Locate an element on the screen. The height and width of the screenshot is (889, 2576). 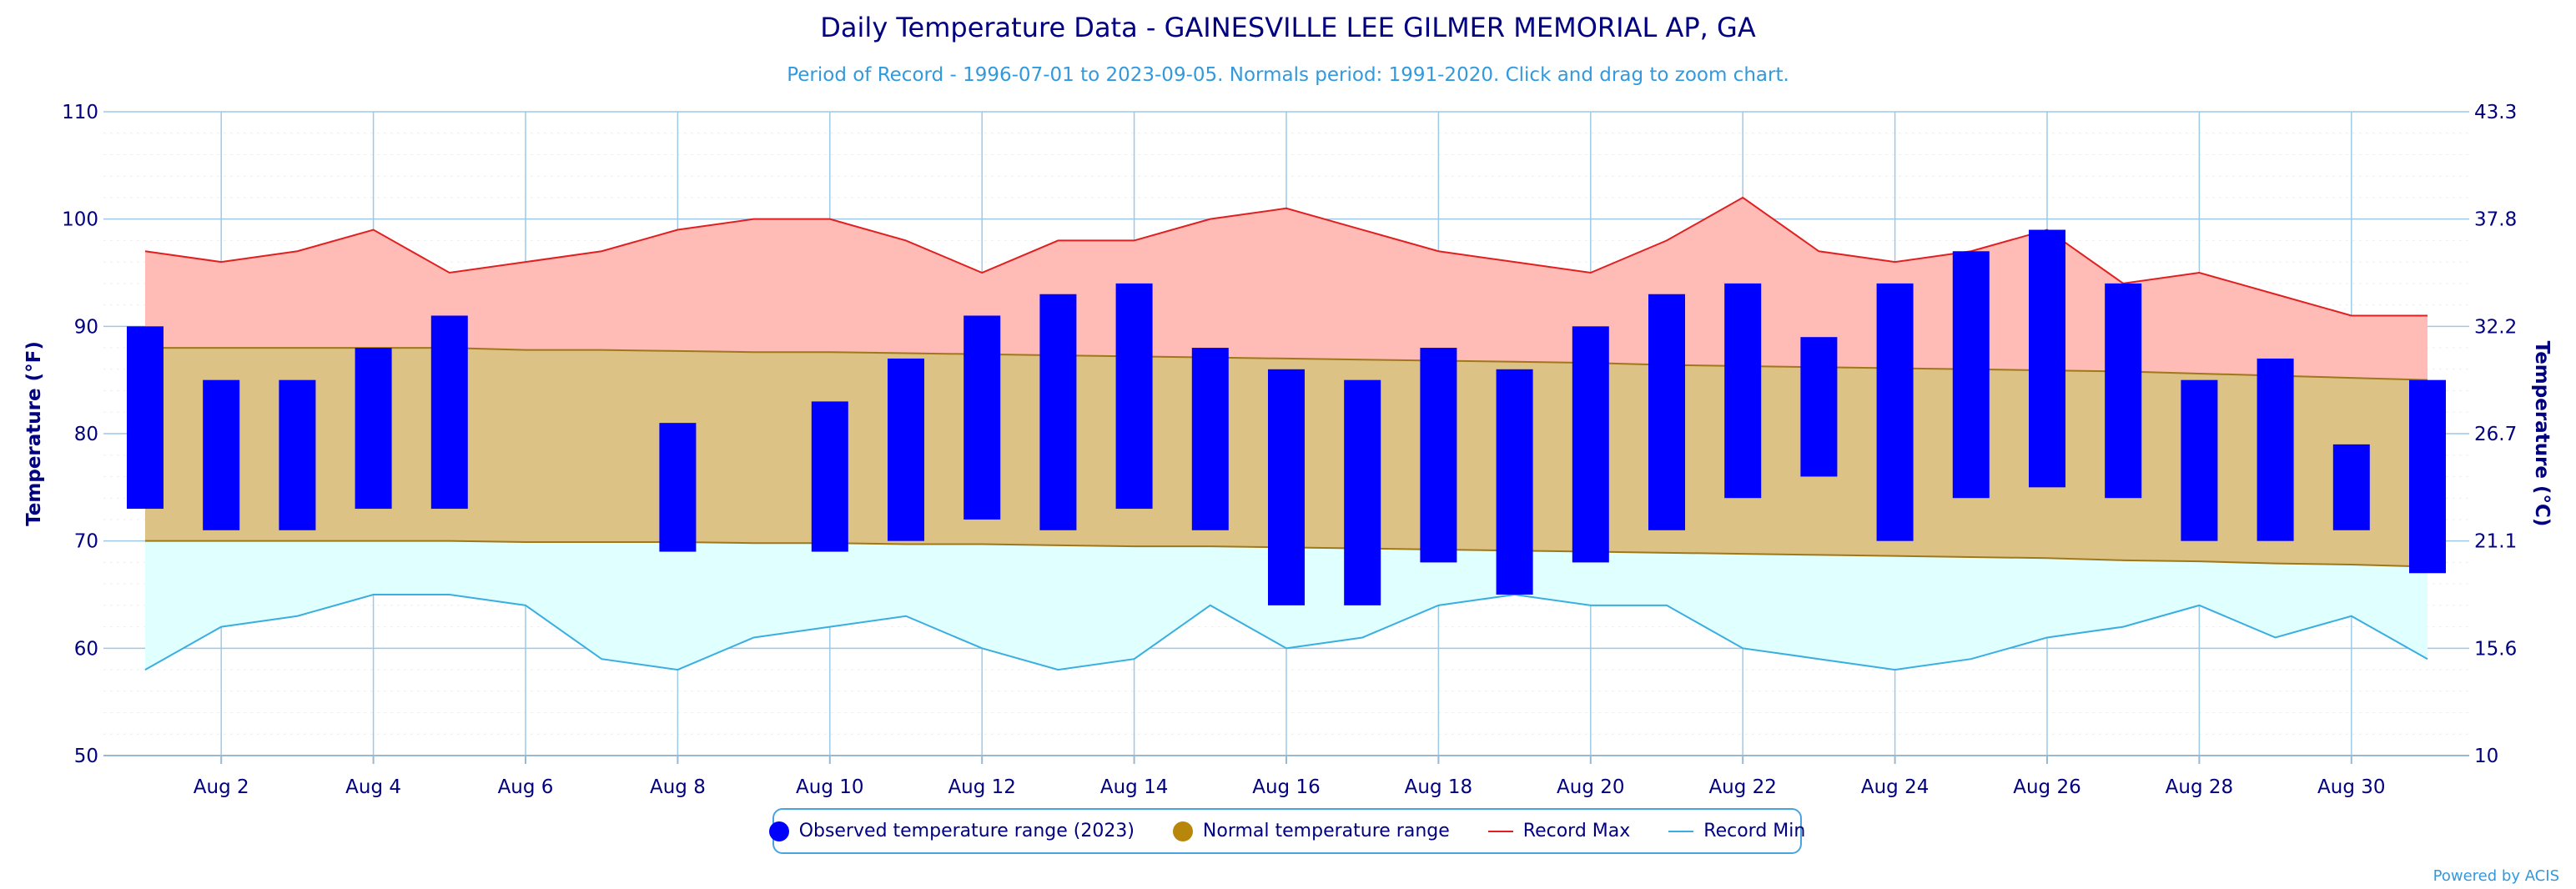
y-tick-label-right: 43.3 is located at coordinates (2495, 112).